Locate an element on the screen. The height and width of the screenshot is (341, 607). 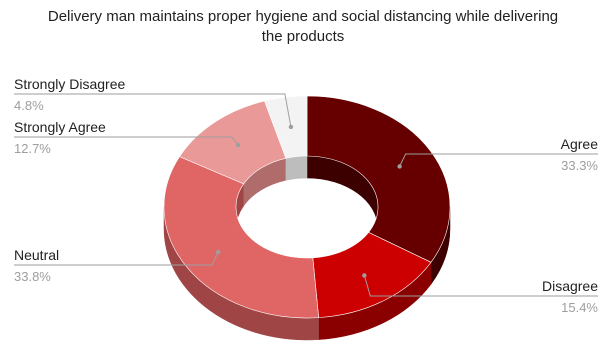
slice-agree is located at coordinates (378, 179).